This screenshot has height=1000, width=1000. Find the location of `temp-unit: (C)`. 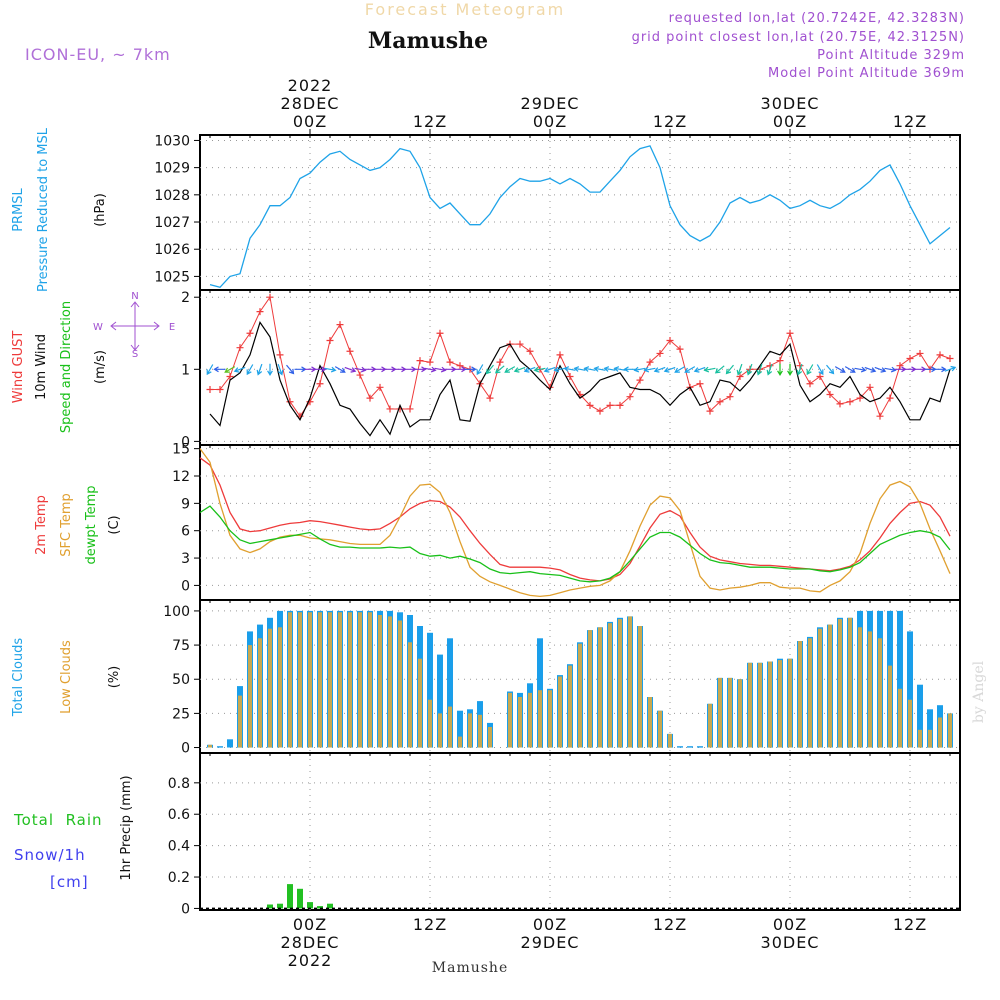

temp-unit: (C) is located at coordinates (114, 524).